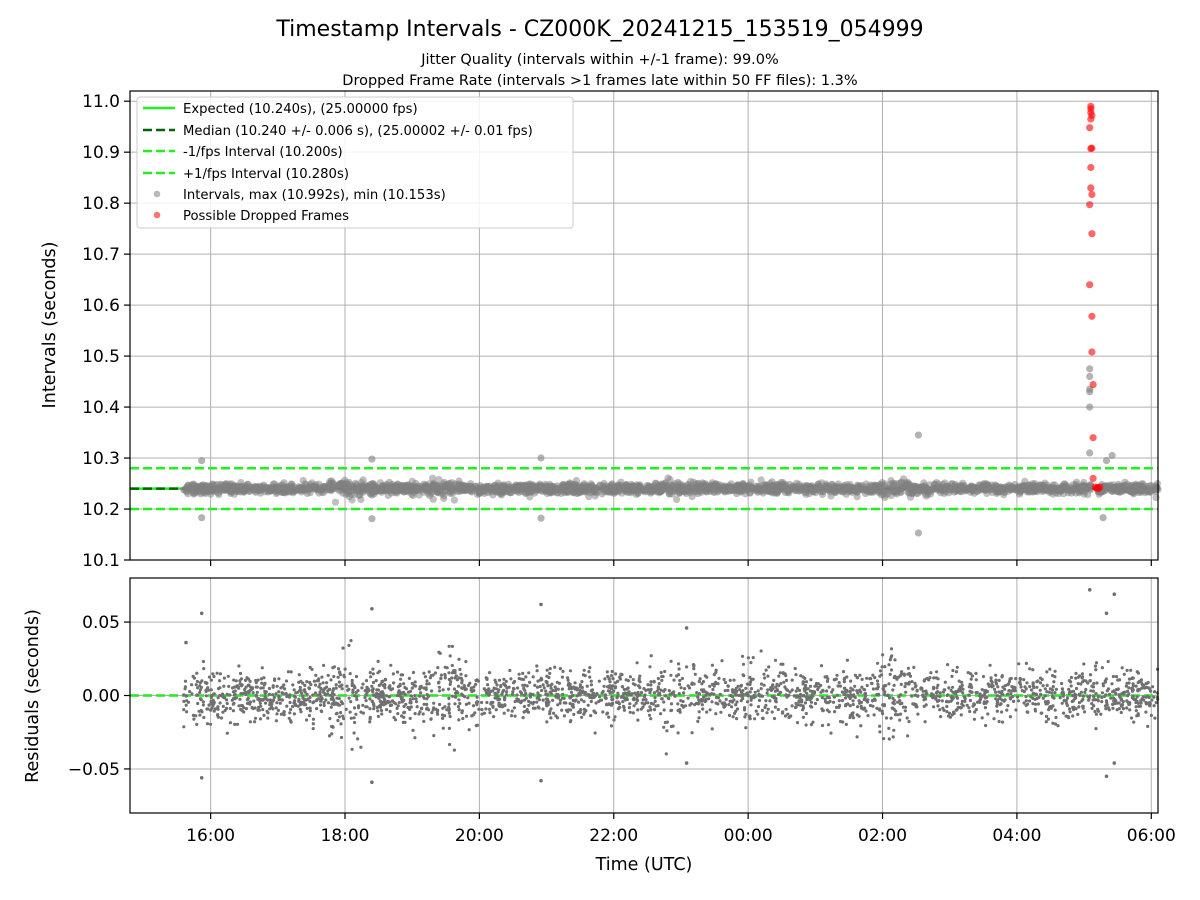  I want to click on dropped-frame-point, so click(1091, 188).